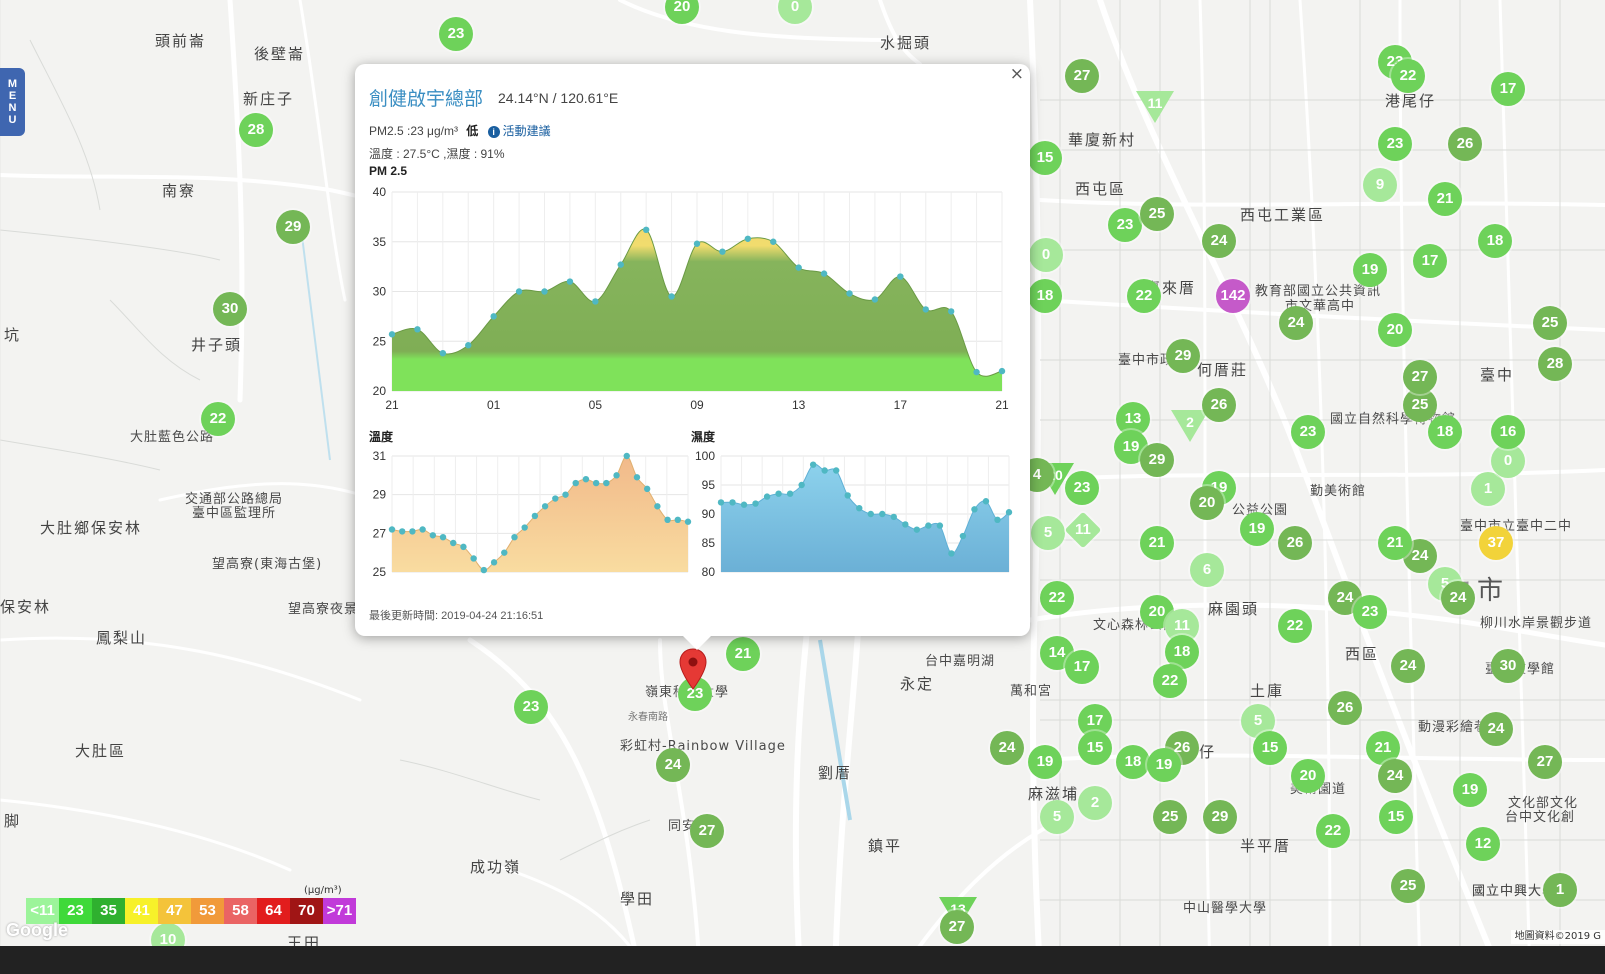 The image size is (1605, 974). What do you see at coordinates (1170, 817) in the screenshot?
I see `station-marker: 25` at bounding box center [1170, 817].